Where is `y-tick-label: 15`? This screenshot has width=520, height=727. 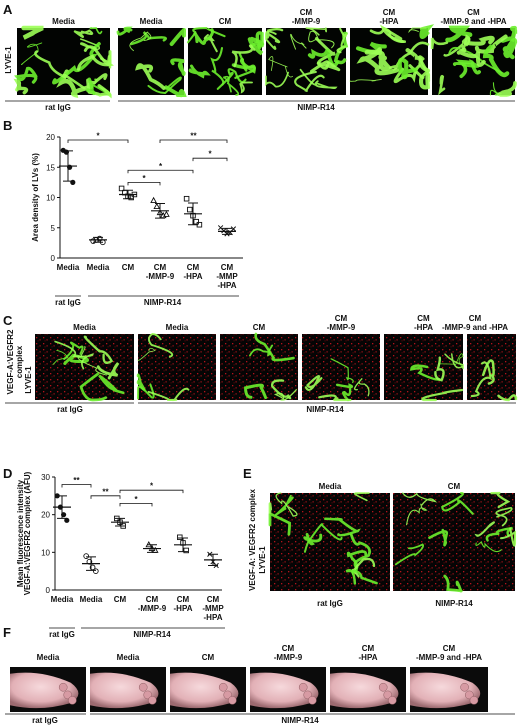 y-tick-label: 15 is located at coordinates (50, 167).